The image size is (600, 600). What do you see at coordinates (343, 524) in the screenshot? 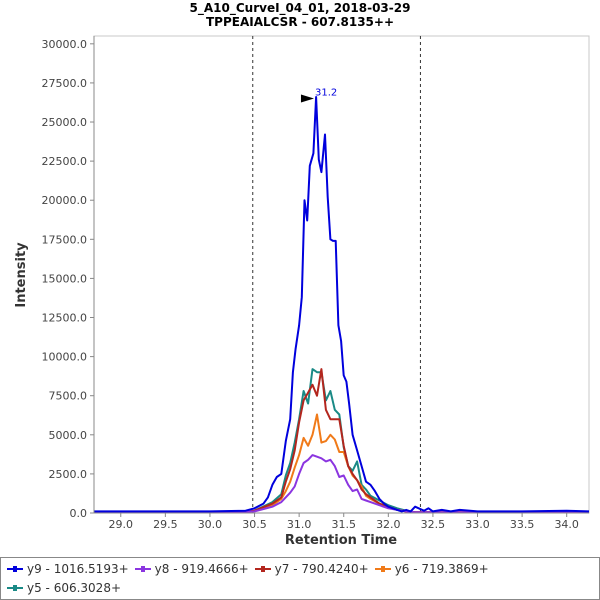
I see `x-tick-label: 31.5` at bounding box center [343, 524].